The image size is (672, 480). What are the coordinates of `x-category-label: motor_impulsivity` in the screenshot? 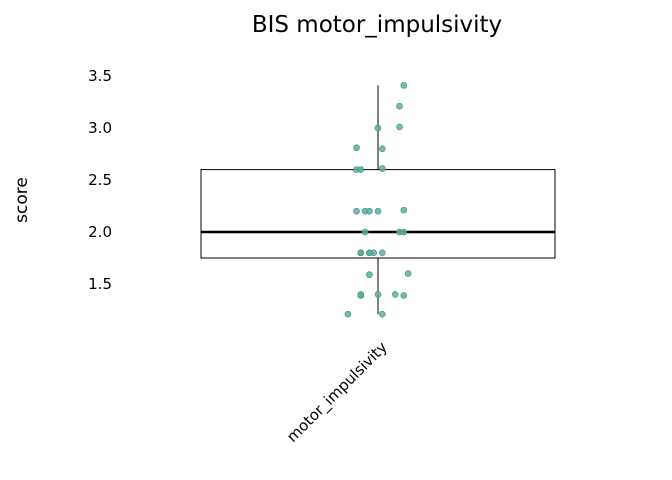 It's located at (337, 392).